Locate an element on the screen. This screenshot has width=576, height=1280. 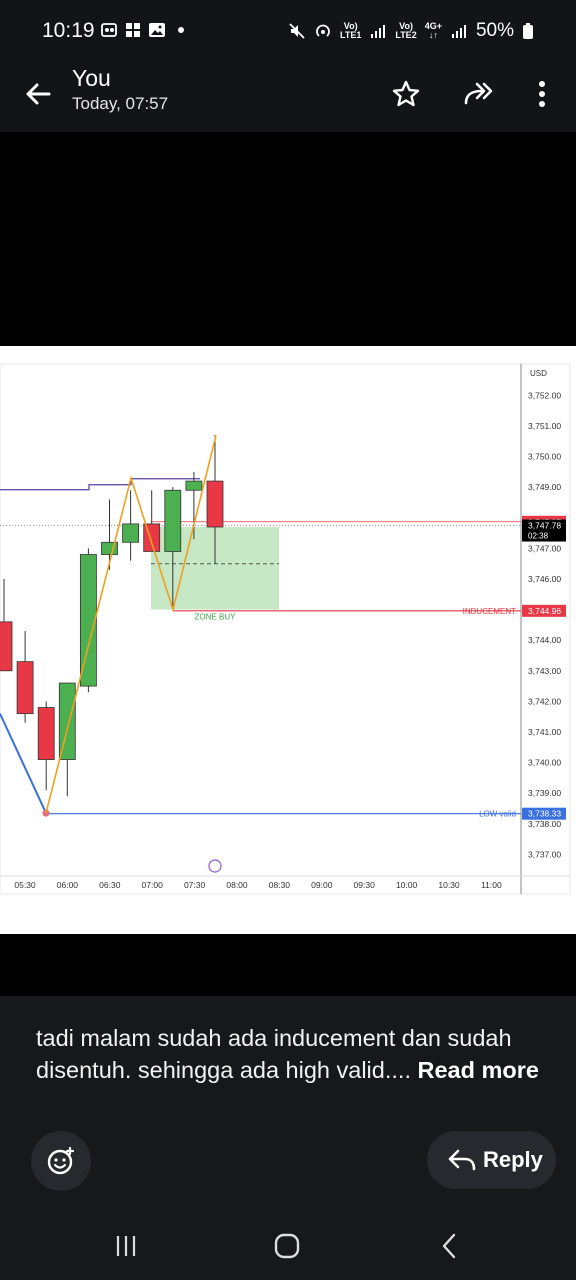
currency-label: USD is located at coordinates (538, 373).